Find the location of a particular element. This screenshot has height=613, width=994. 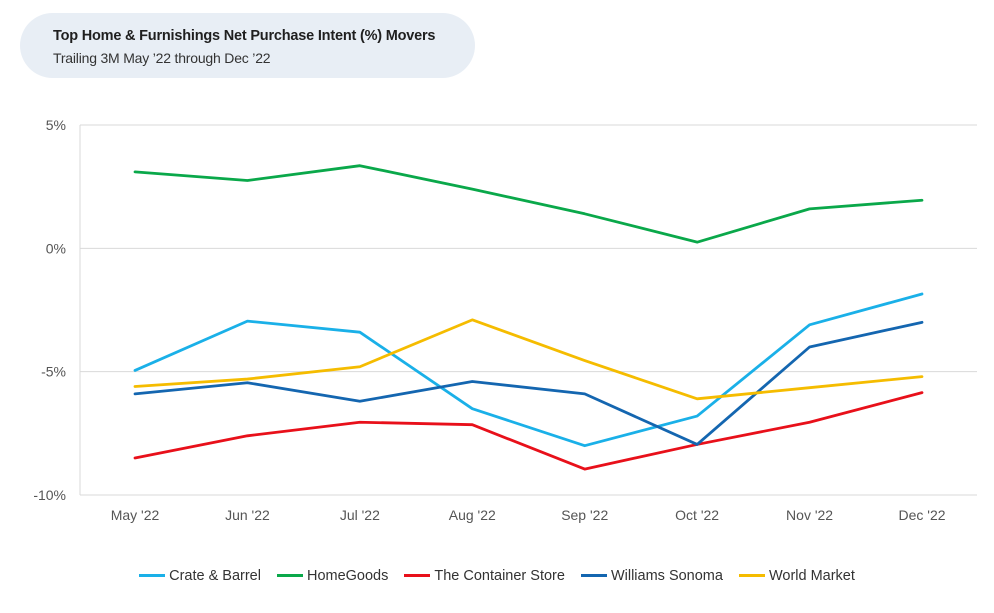

y-tick-label: 5% is located at coordinates (56, 125).